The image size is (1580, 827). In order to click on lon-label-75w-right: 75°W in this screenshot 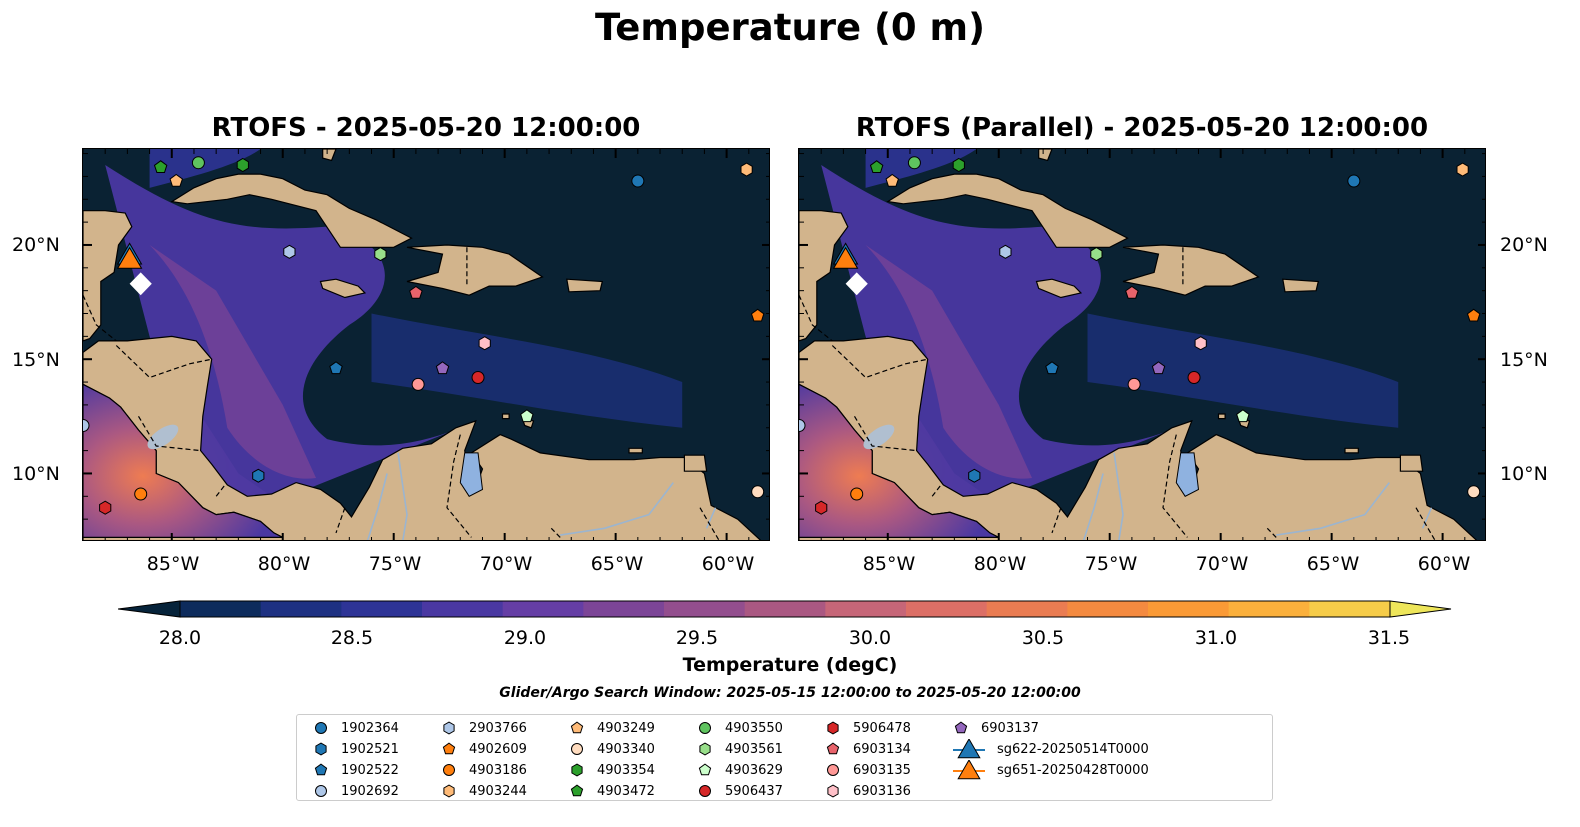, I will do `click(1111, 564)`.